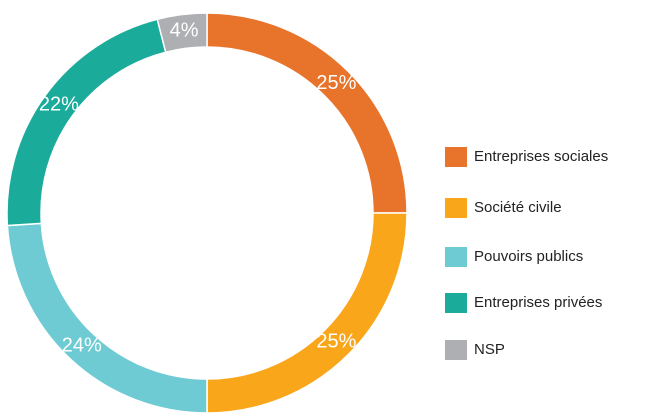 This screenshot has width=647, height=415. What do you see at coordinates (528, 256) in the screenshot?
I see `legend-label: Pouvoirs publics` at bounding box center [528, 256].